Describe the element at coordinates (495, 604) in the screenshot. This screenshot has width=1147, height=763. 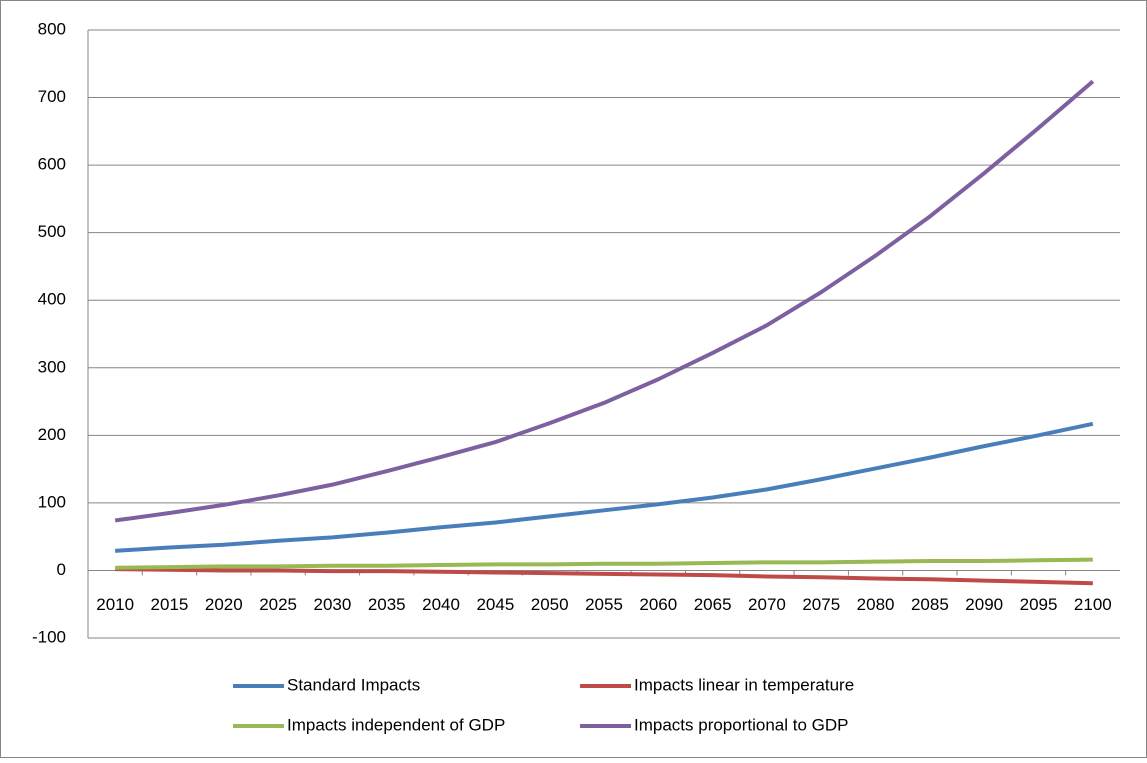
I see `x-tick-label: 2045` at that location.